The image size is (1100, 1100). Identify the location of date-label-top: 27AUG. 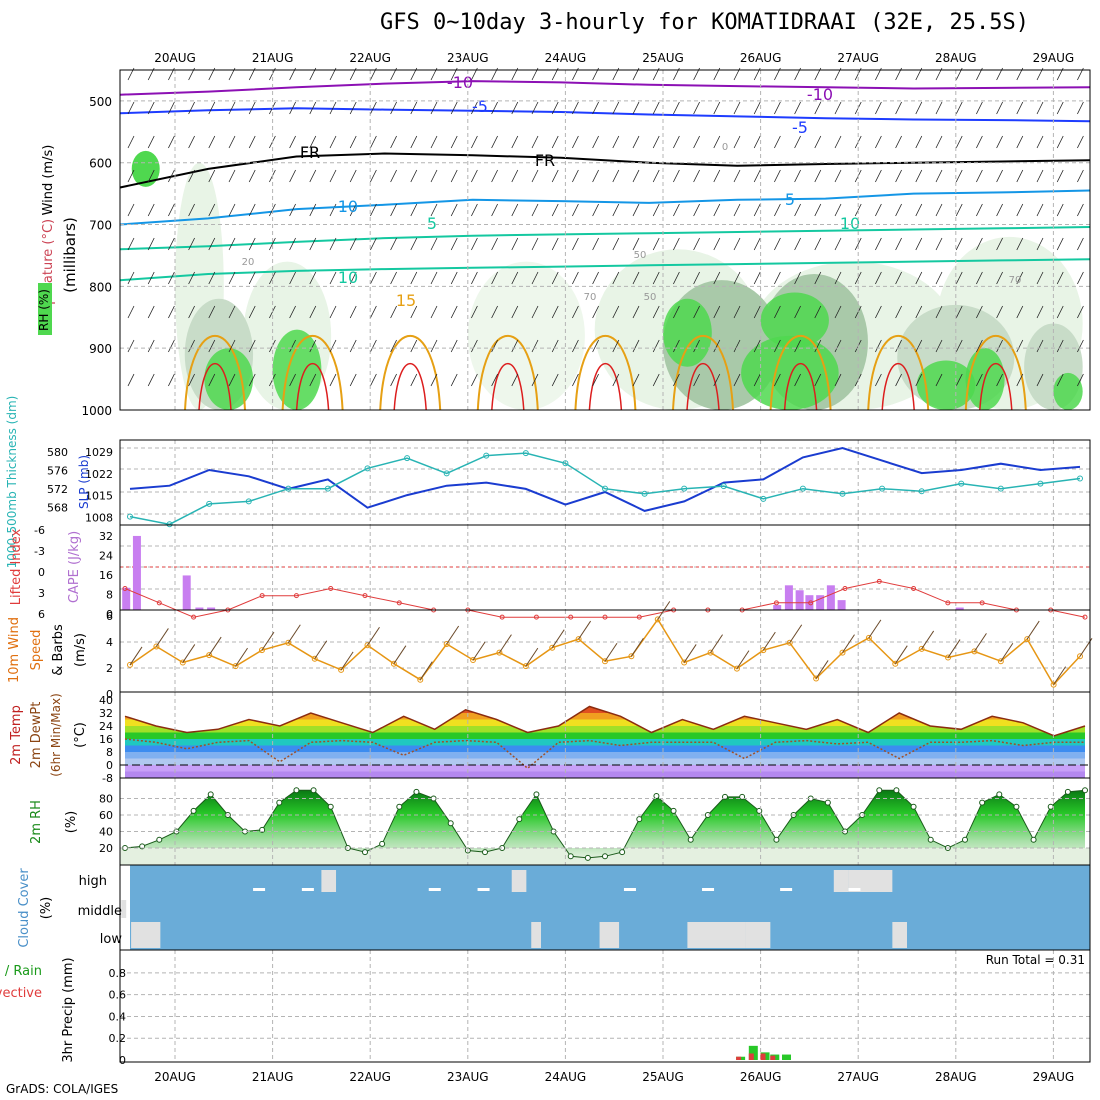
(858, 58).